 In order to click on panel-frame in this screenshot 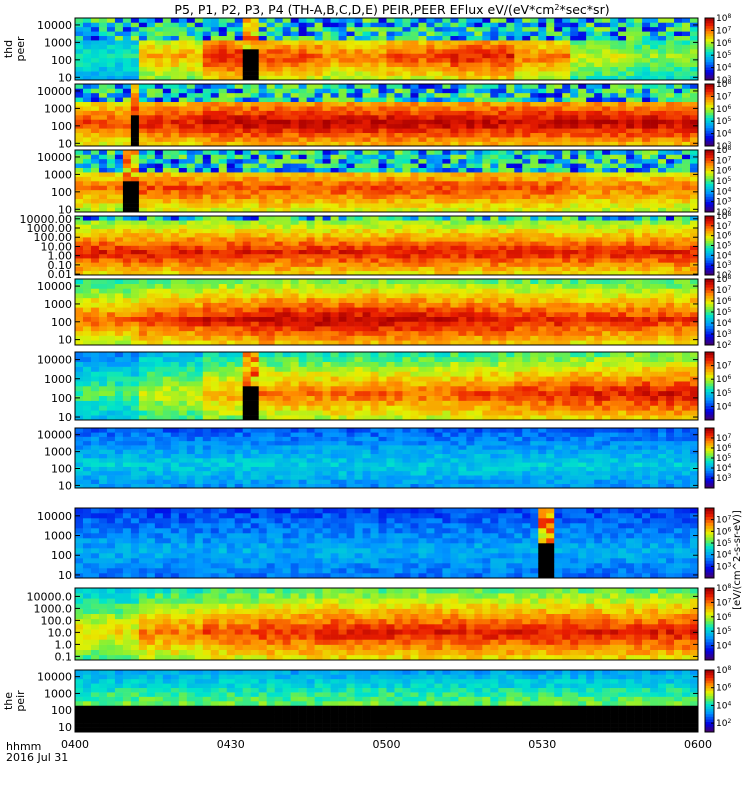, I will do `click(386, 49)`.